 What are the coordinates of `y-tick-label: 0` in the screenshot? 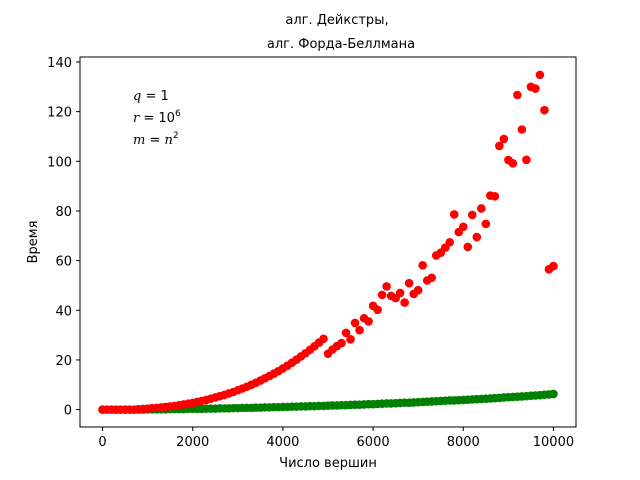 It's located at (68, 411).